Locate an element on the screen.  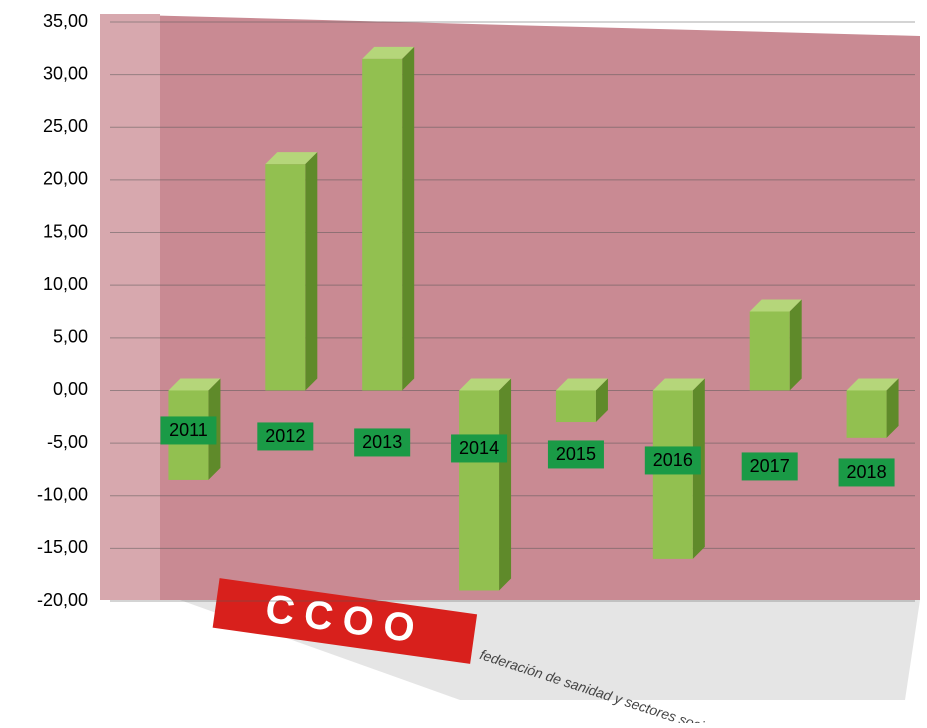
y-tick-label: 10,00 is located at coordinates (65, 284).